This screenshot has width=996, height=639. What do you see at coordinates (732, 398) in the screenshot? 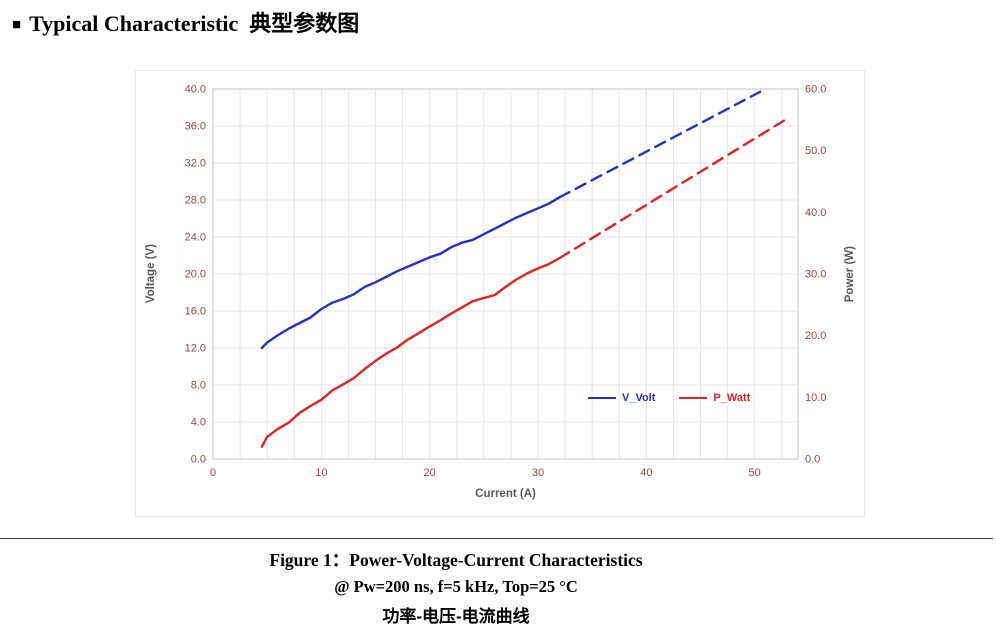
I see `legend-label-p-watt: P_Watt` at bounding box center [732, 398].